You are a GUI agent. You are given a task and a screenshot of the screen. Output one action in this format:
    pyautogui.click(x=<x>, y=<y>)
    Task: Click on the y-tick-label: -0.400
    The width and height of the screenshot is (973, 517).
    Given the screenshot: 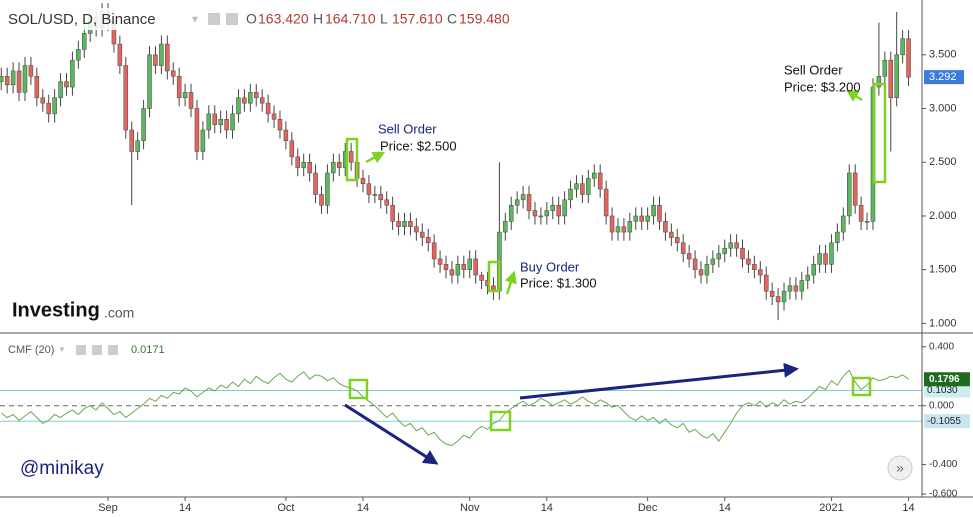 What is the action you would take?
    pyautogui.click(x=943, y=464)
    